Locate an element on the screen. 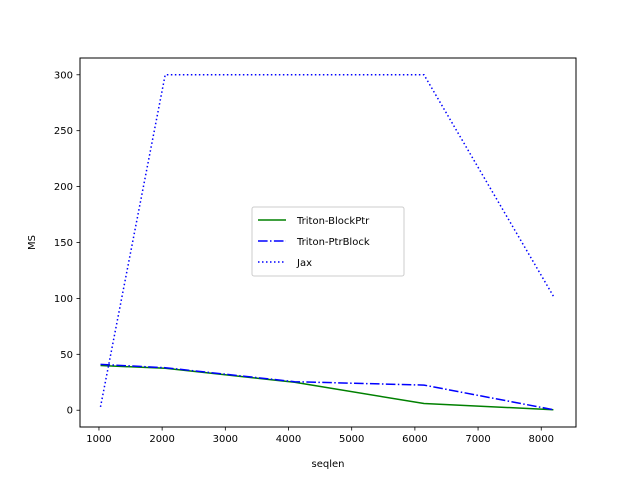 The height and width of the screenshot is (480, 640). x-tick-label: 1000 is located at coordinates (98, 439).